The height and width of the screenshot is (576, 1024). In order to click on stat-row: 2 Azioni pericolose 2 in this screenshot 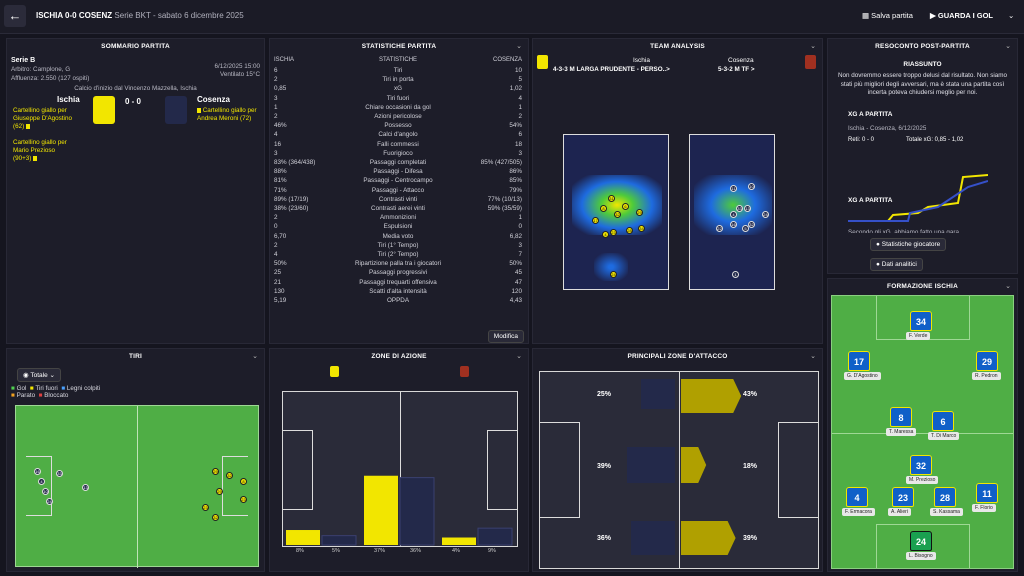, I will do `click(398, 116)`.